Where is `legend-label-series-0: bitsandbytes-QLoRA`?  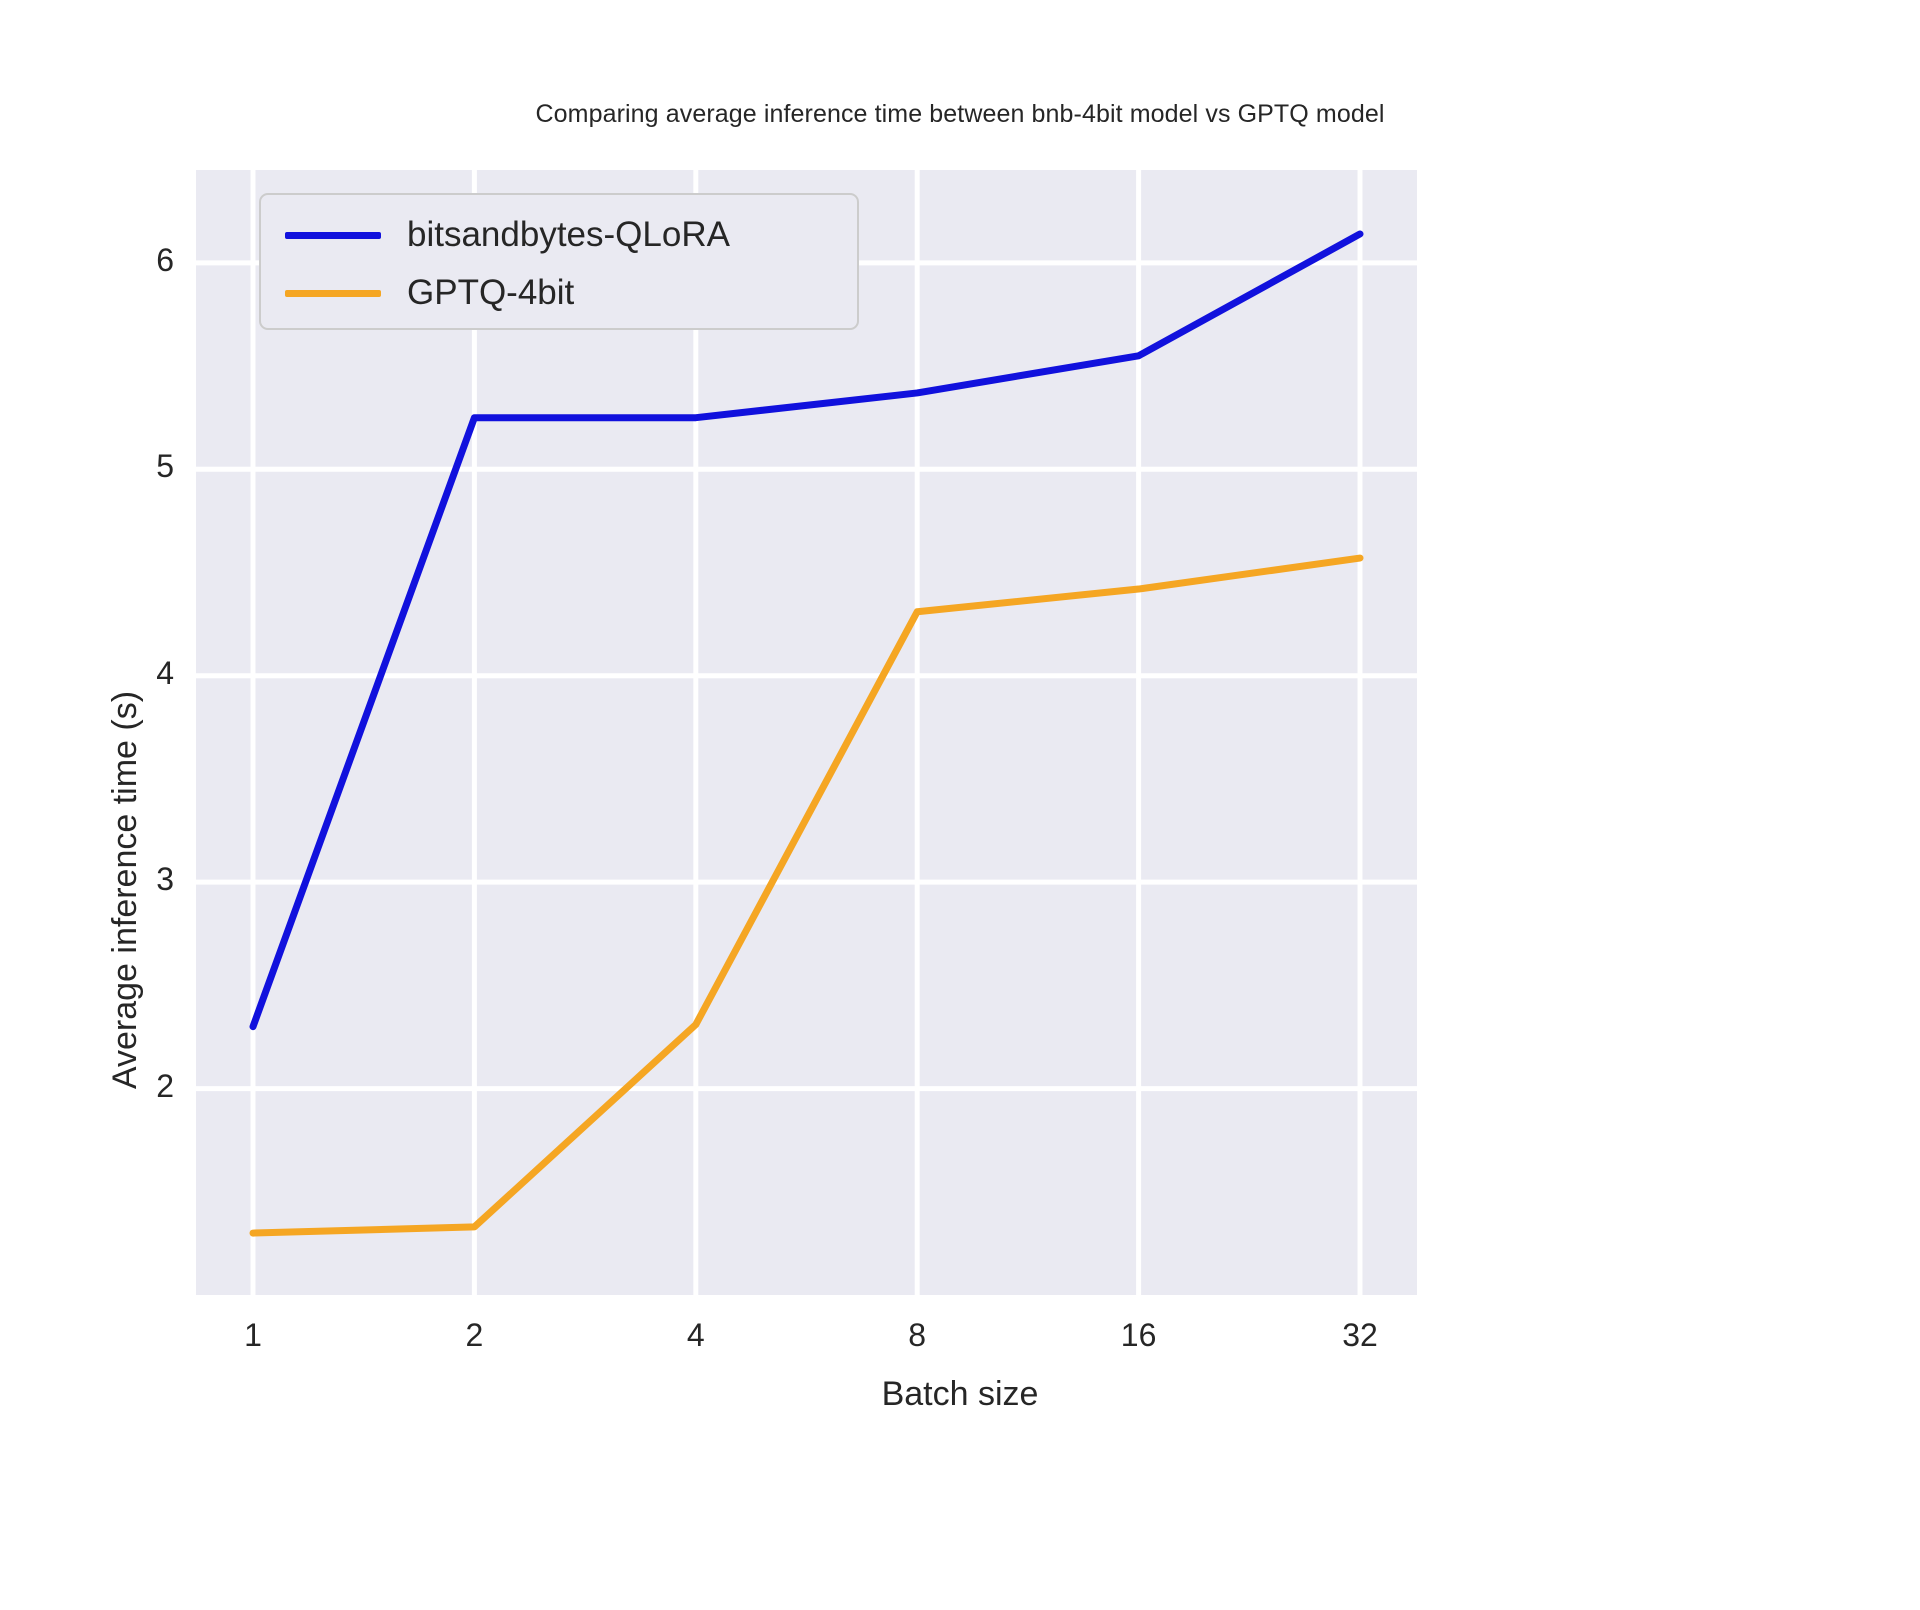 legend-label-series-0: bitsandbytes-QLoRA is located at coordinates (568, 234).